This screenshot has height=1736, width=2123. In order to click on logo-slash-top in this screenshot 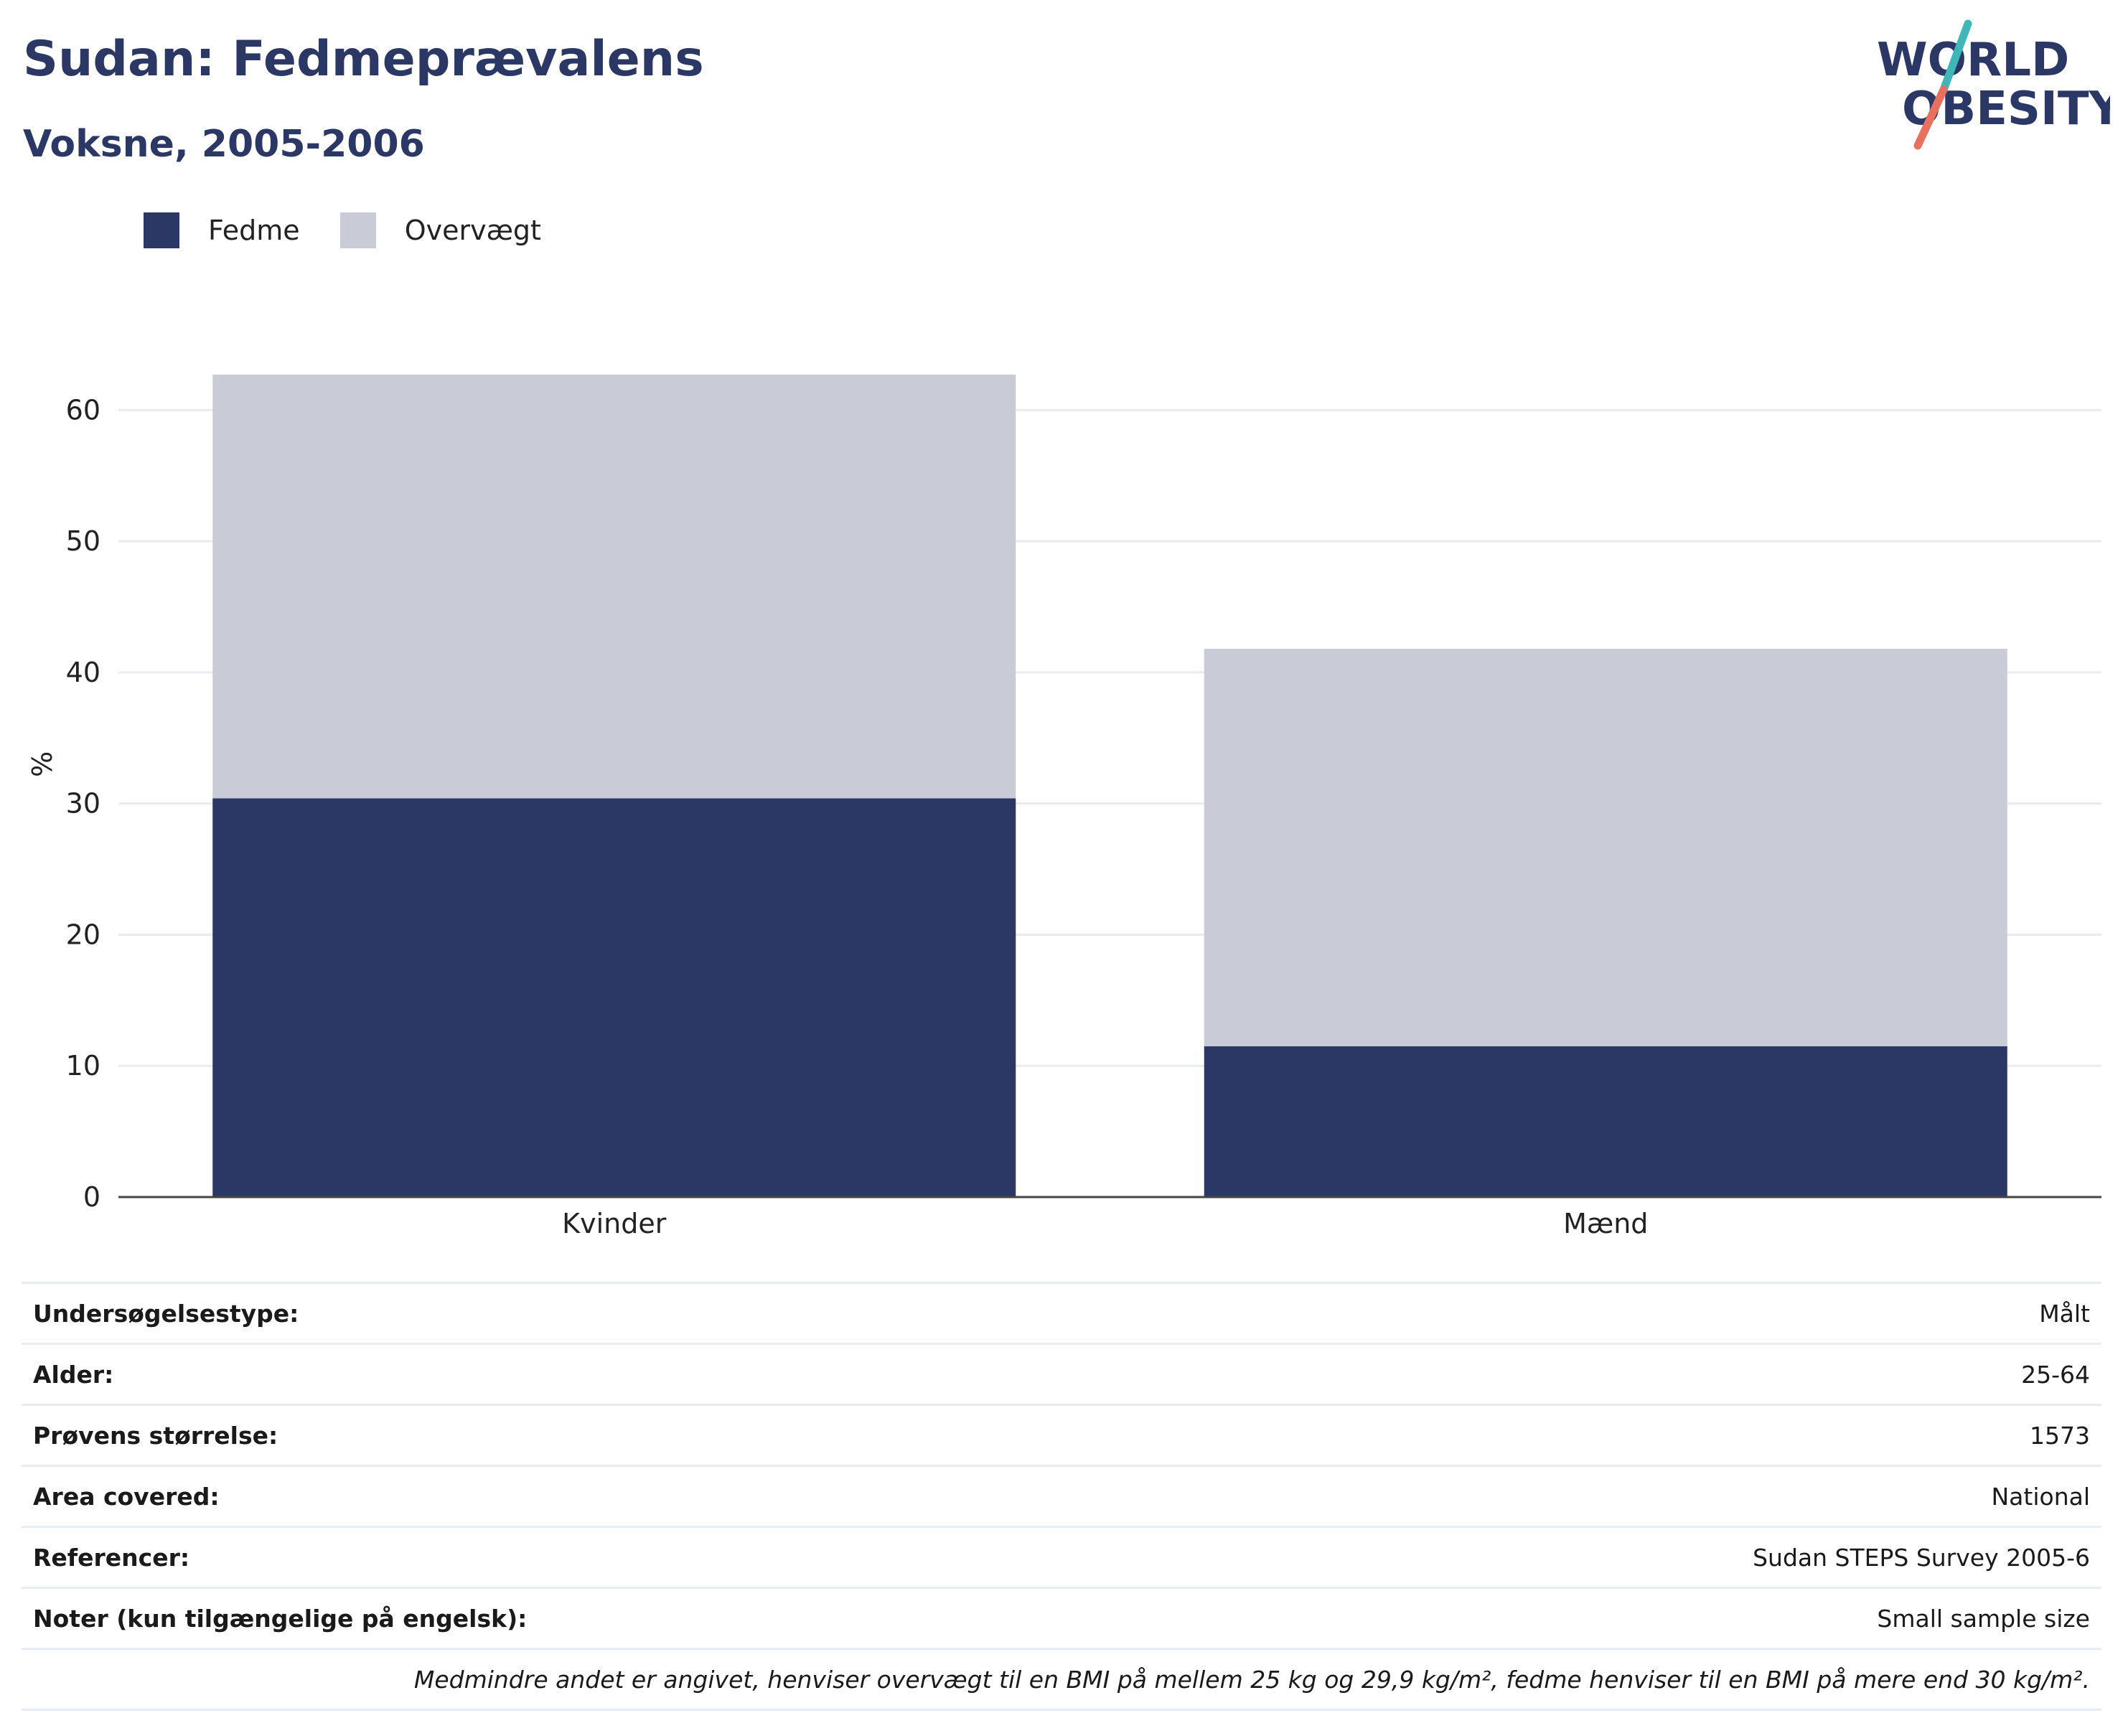, I will do `click(1955, 56)`.